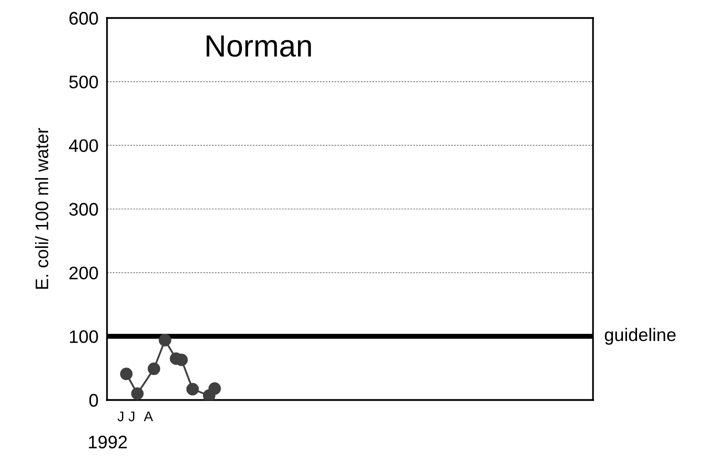 The height and width of the screenshot is (464, 706). I want to click on chart-title: Norman, so click(258, 46).